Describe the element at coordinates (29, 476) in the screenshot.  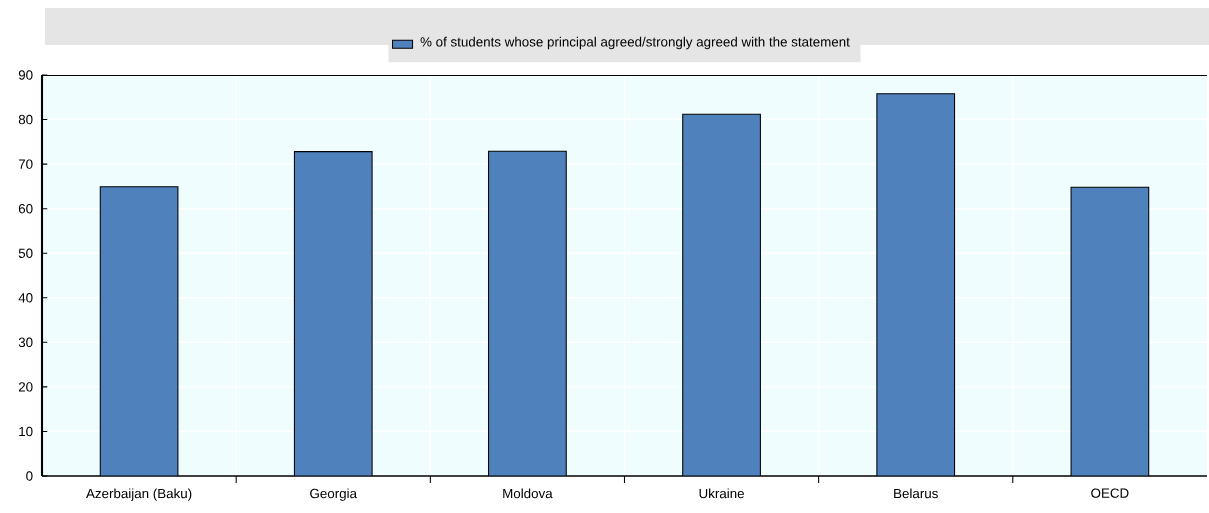
I see `y-tick-label: 0` at that location.